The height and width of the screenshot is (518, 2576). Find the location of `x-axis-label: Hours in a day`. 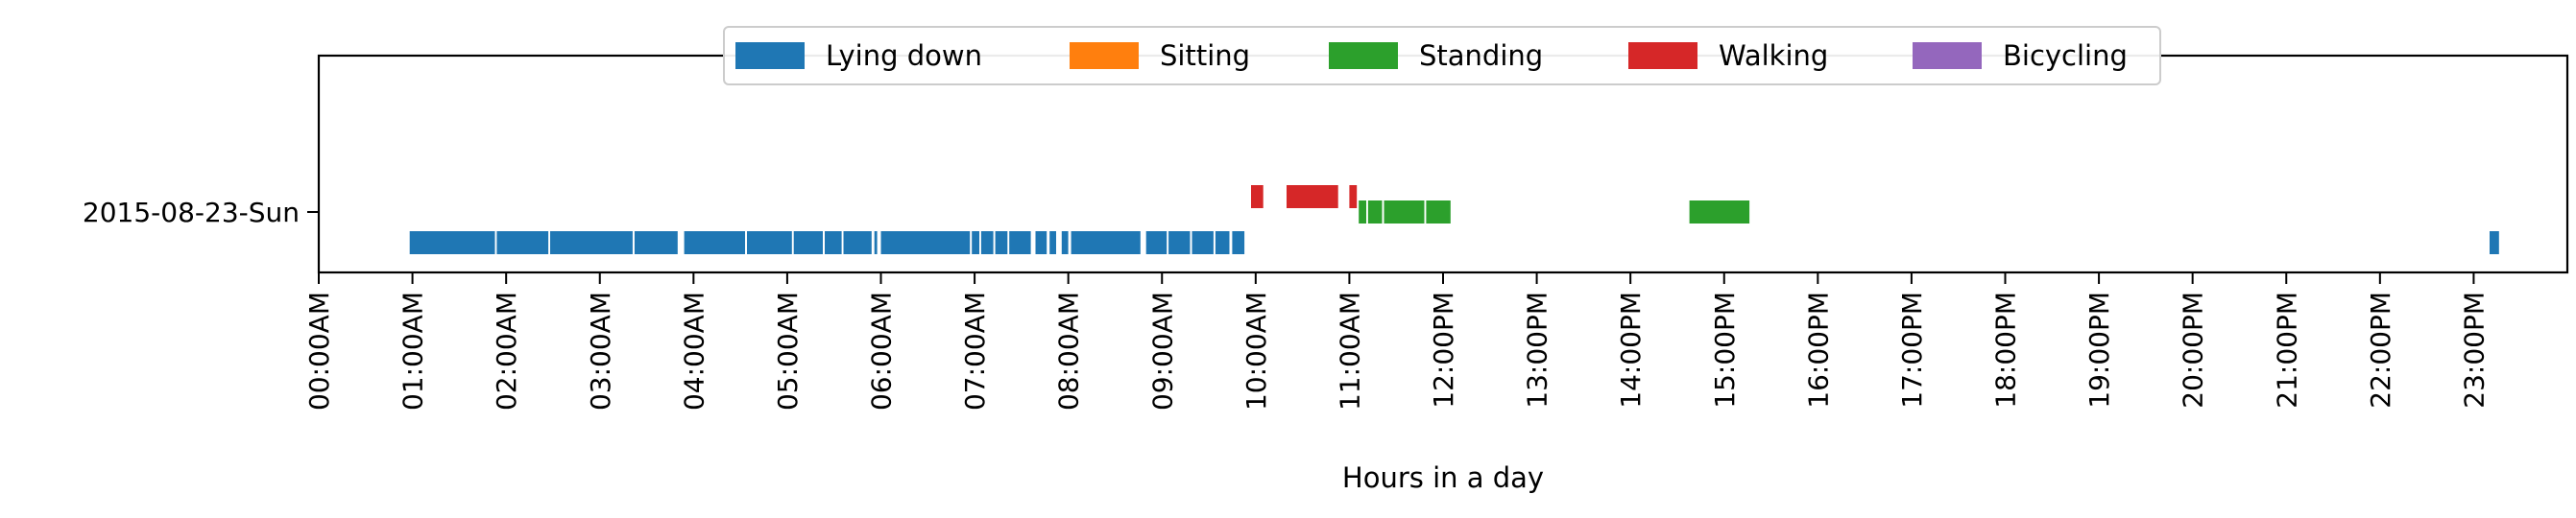

x-axis-label: Hours in a day is located at coordinates (1443, 477).